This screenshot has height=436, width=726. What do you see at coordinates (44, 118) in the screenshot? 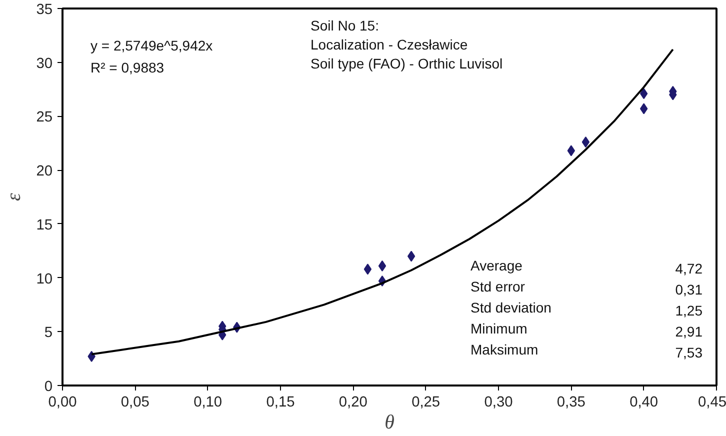
I see `y-tick-label: 25` at bounding box center [44, 118].